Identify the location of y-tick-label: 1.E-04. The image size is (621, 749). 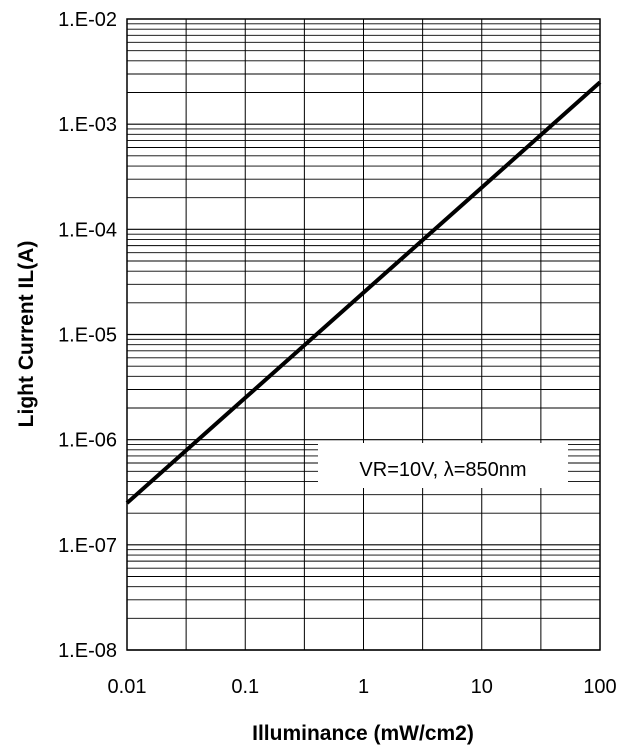
(87, 230).